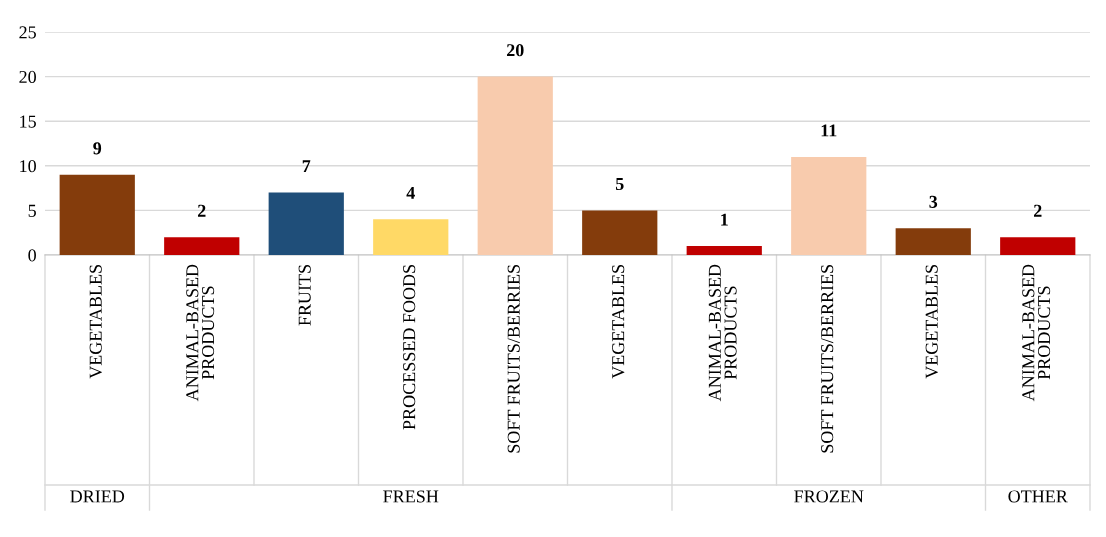 Image resolution: width=1106 pixels, height=537 pixels. Describe the element at coordinates (829, 130) in the screenshot. I see `data-label: 11` at that location.